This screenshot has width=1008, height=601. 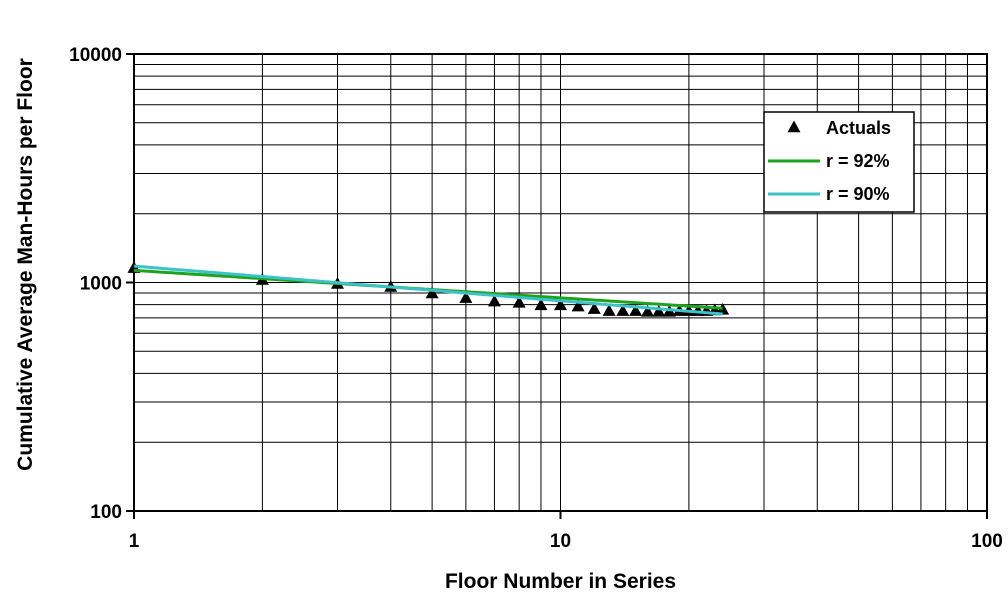 What do you see at coordinates (658, 311) in the screenshot?
I see `data-point-marker` at bounding box center [658, 311].